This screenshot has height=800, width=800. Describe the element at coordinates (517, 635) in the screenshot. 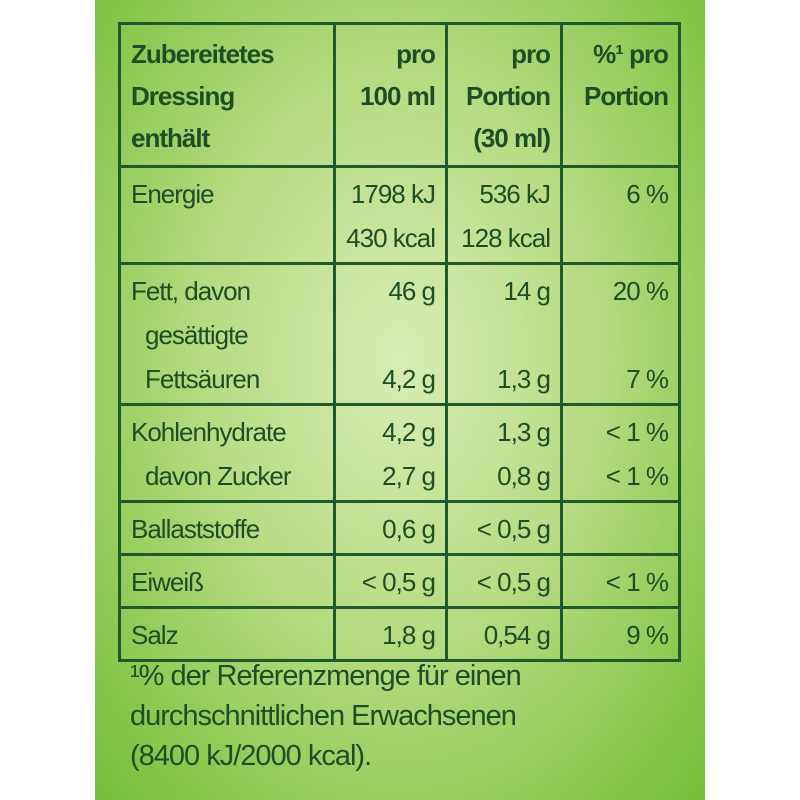

I see `cell-value: 0,54 g` at that location.